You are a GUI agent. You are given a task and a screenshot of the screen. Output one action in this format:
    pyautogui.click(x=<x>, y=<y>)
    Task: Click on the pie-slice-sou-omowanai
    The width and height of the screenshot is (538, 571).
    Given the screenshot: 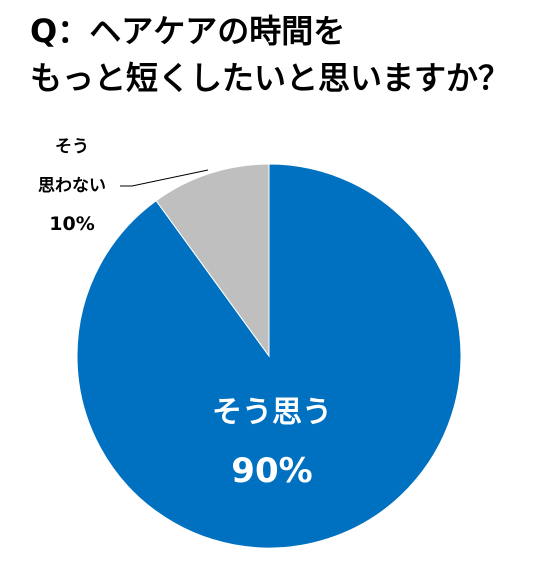 What is the action you would take?
    pyautogui.click(x=212, y=260)
    